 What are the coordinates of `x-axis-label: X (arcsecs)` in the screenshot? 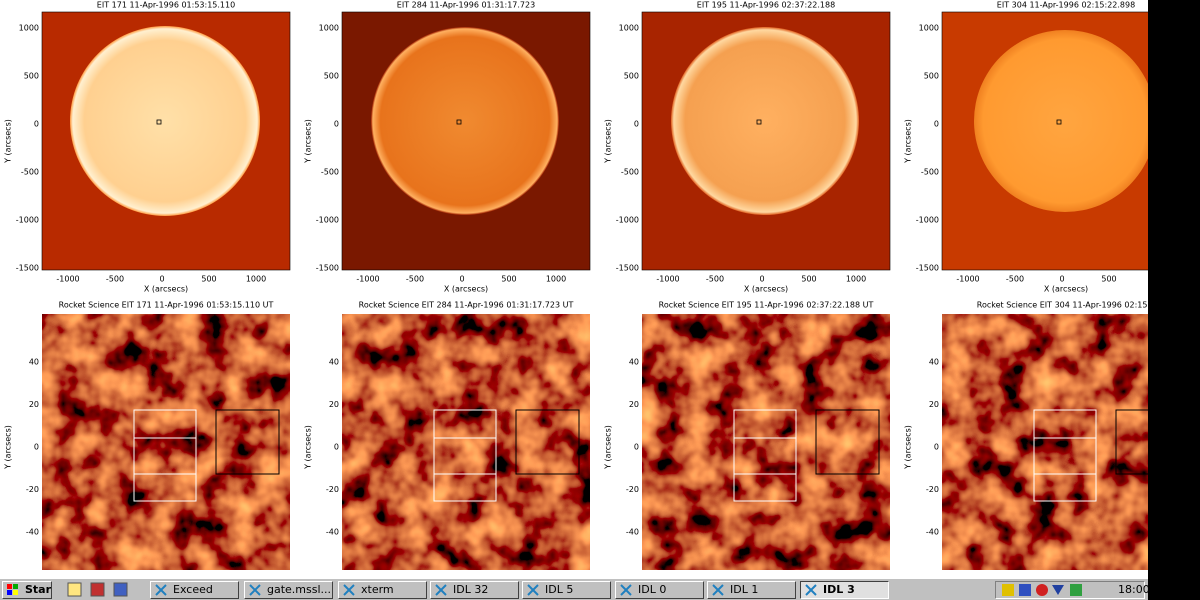 It's located at (466, 289).